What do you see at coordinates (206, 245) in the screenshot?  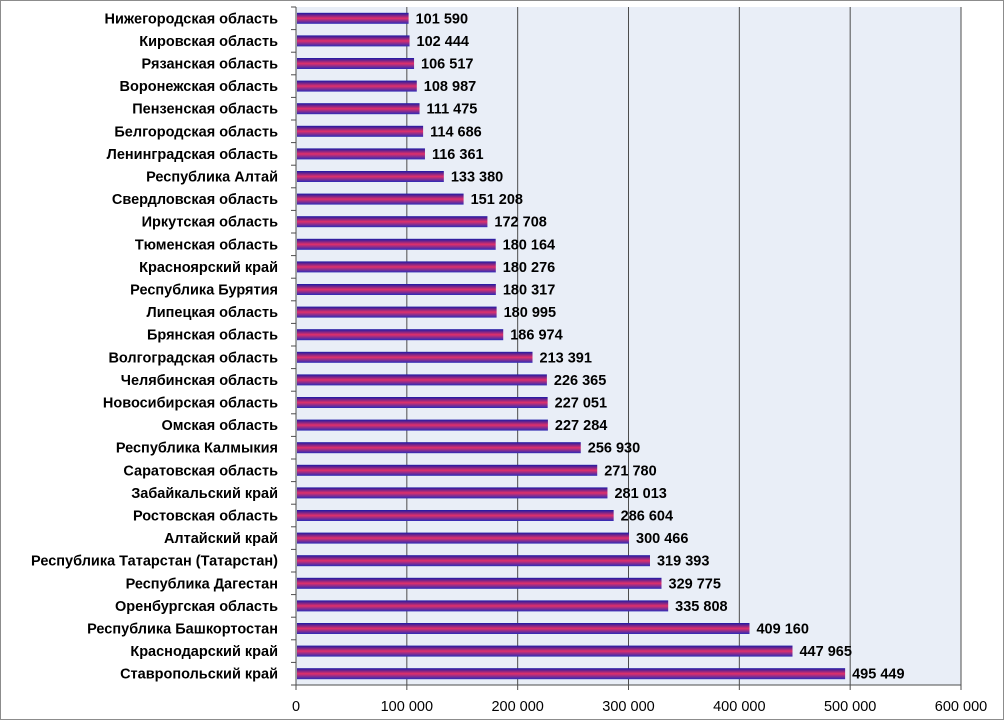 I see `category-label: Тюменская область` at bounding box center [206, 245].